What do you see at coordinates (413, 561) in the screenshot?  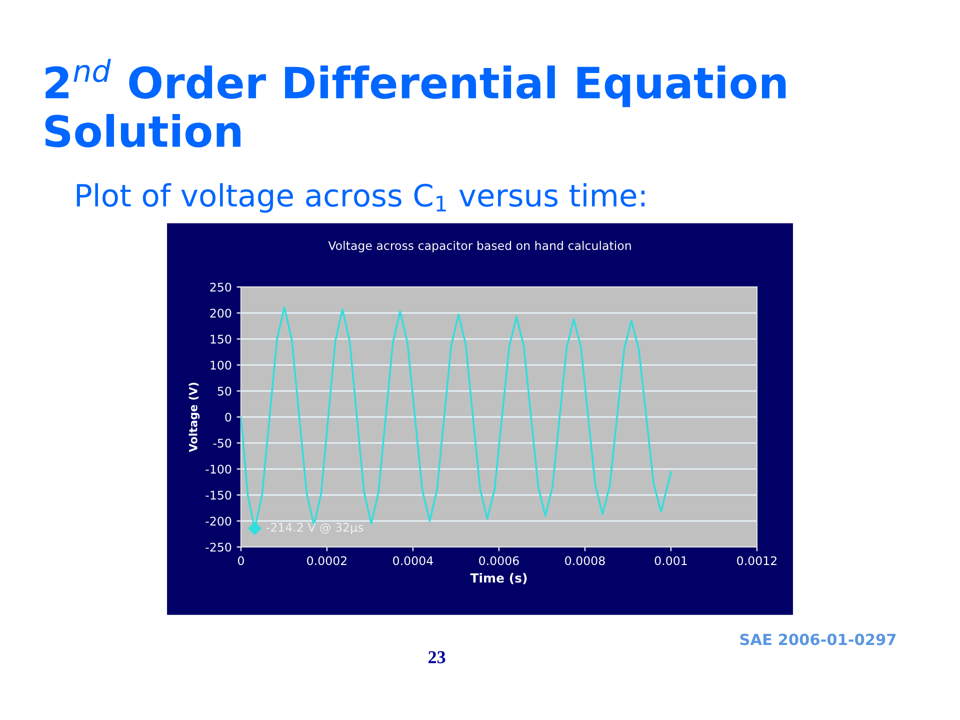 I see `x-tick-label: 0.0004` at bounding box center [413, 561].